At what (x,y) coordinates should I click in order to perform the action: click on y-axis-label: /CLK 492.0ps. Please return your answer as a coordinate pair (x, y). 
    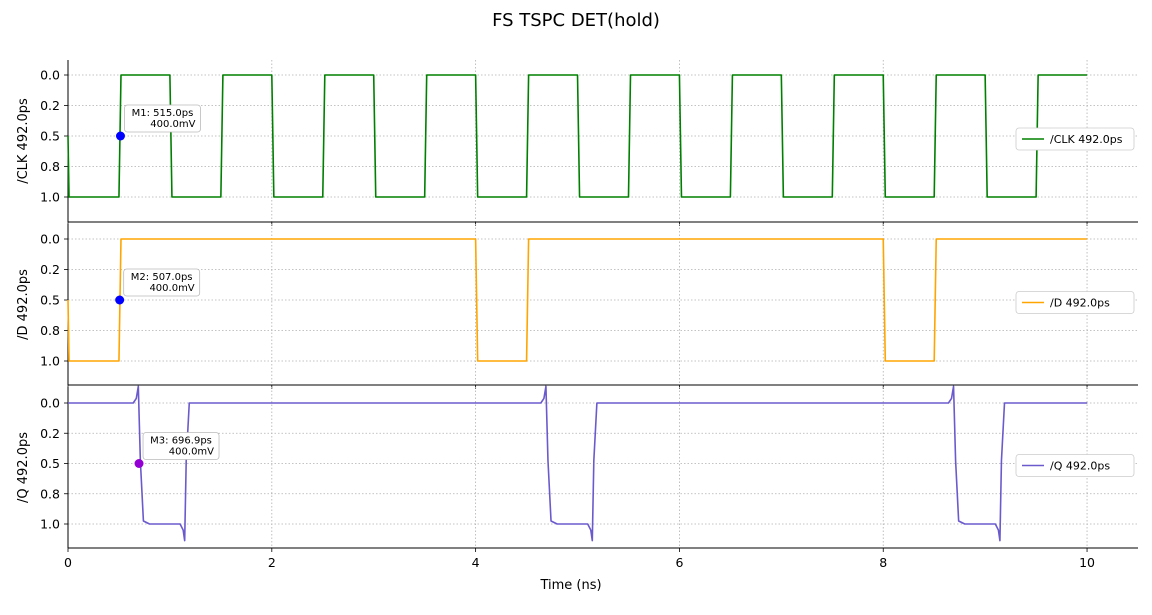
    Looking at the image, I should click on (23, 141).